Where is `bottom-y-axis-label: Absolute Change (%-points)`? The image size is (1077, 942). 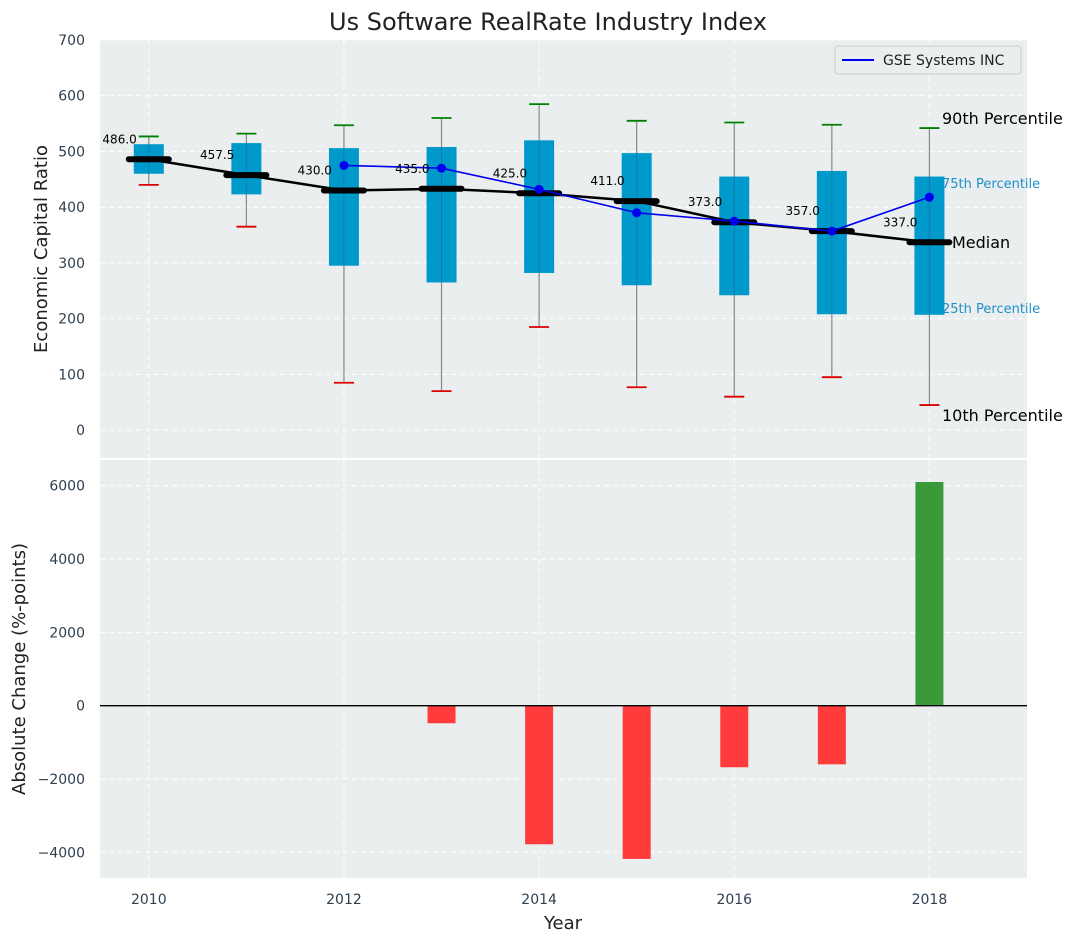 bottom-y-axis-label: Absolute Change (%-points) is located at coordinates (19, 669).